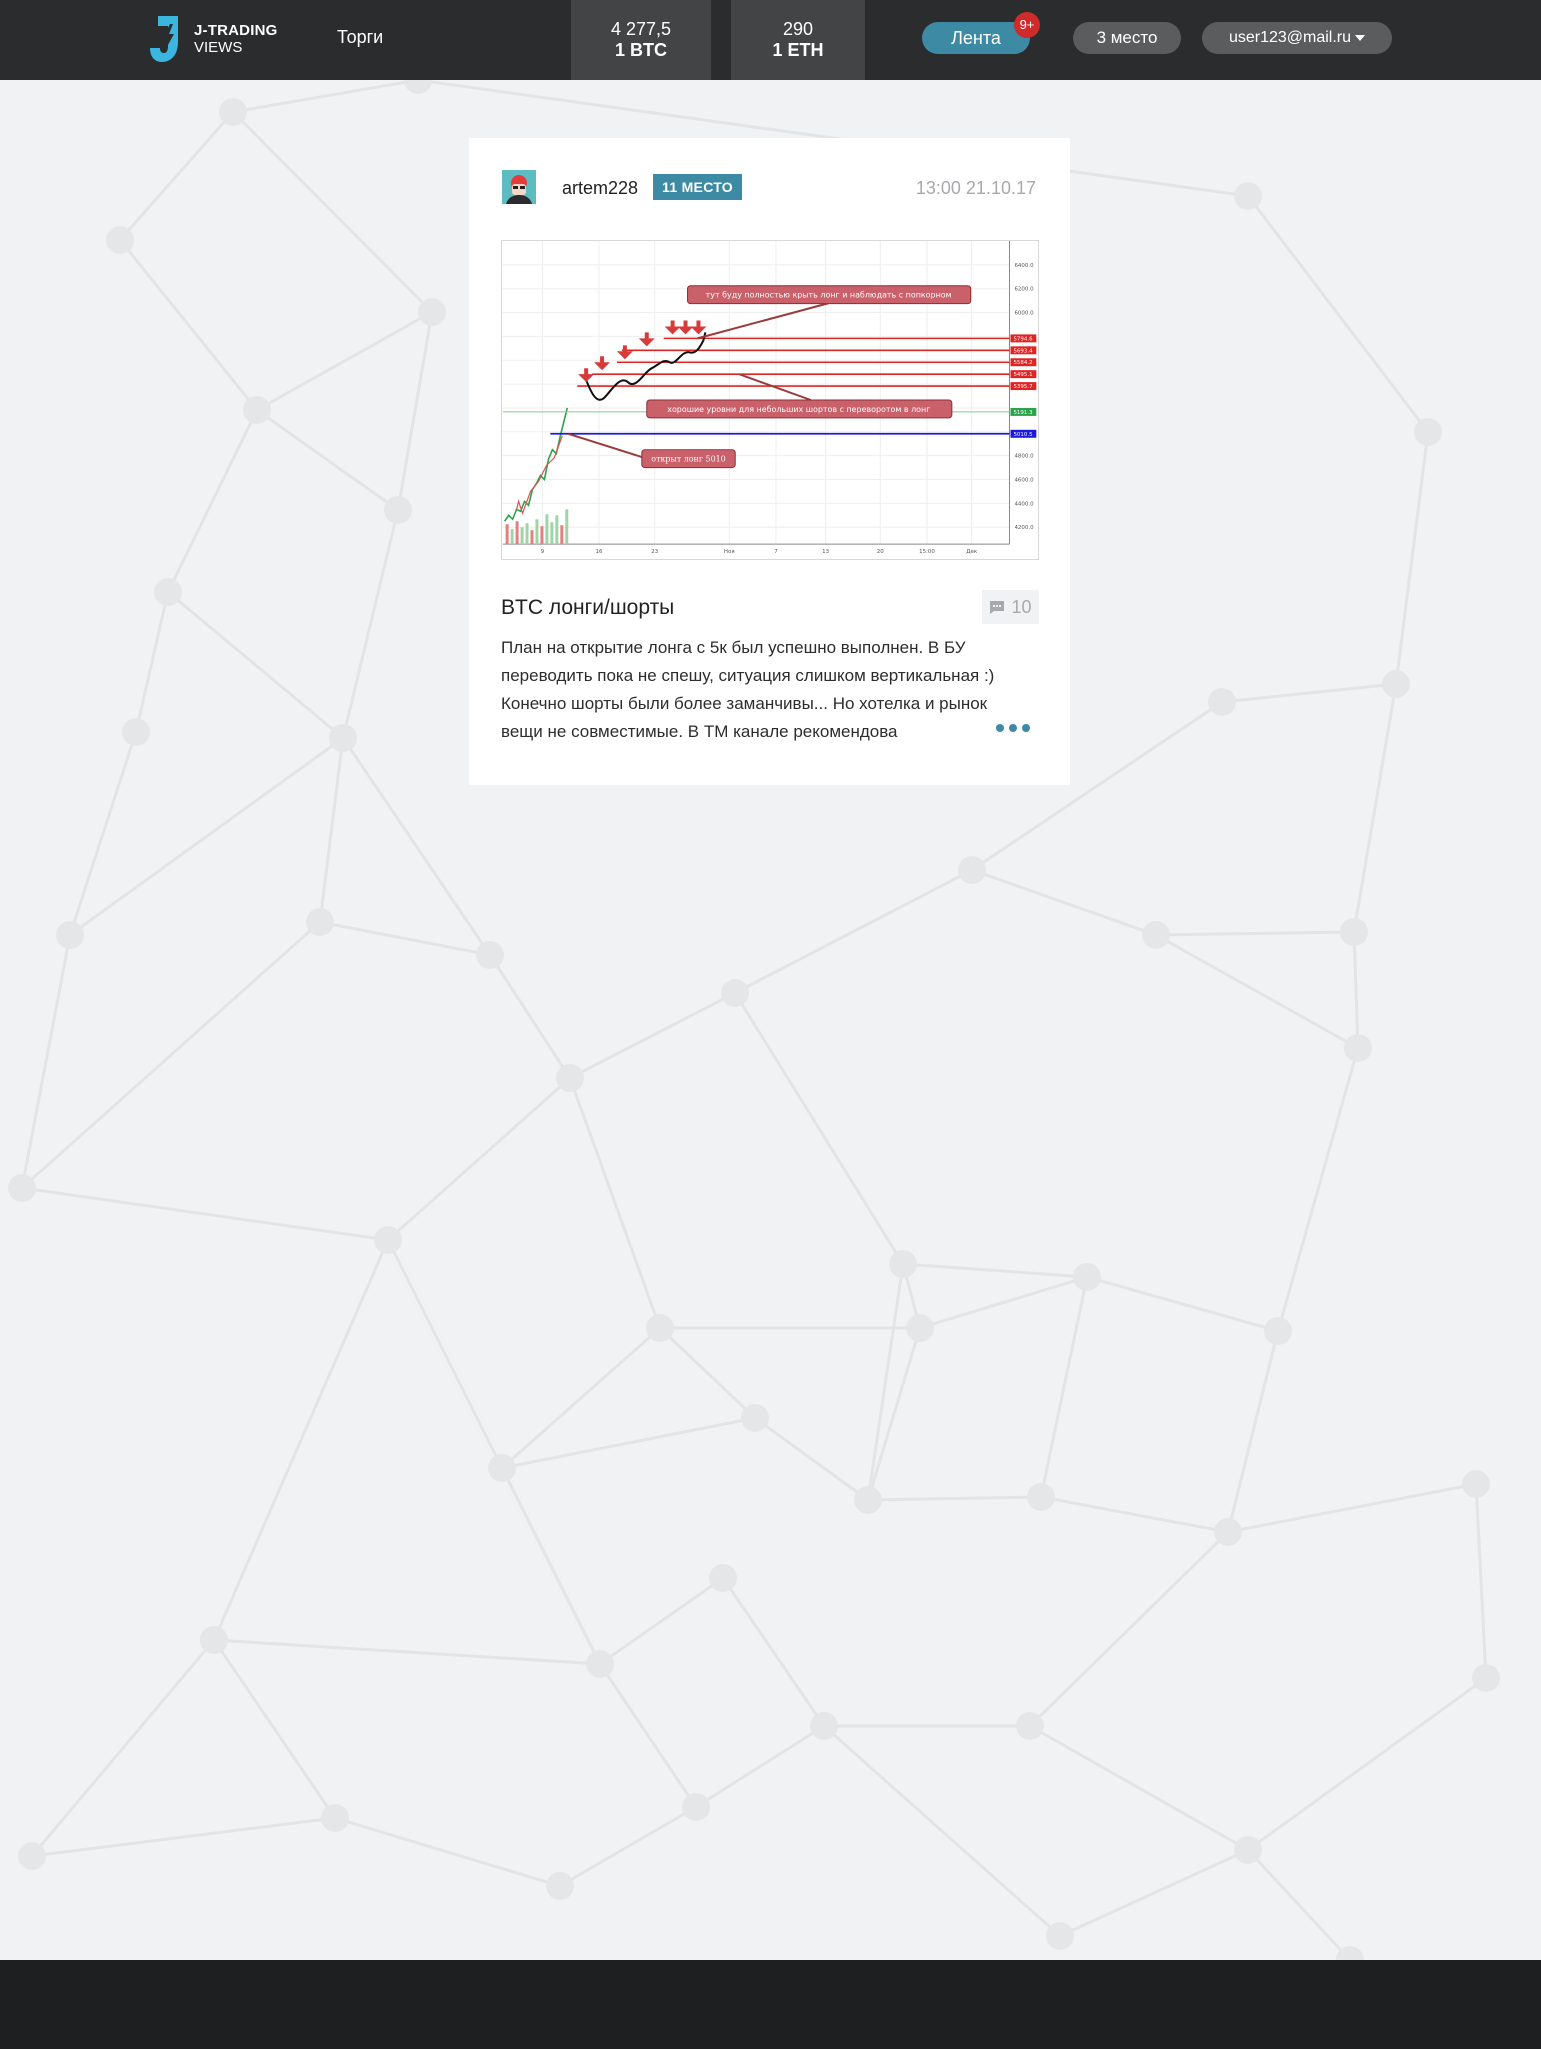 This screenshot has width=1541, height=2049. Describe the element at coordinates (798, 29) in the screenshot. I see `ticker-eth-value: 290` at that location.